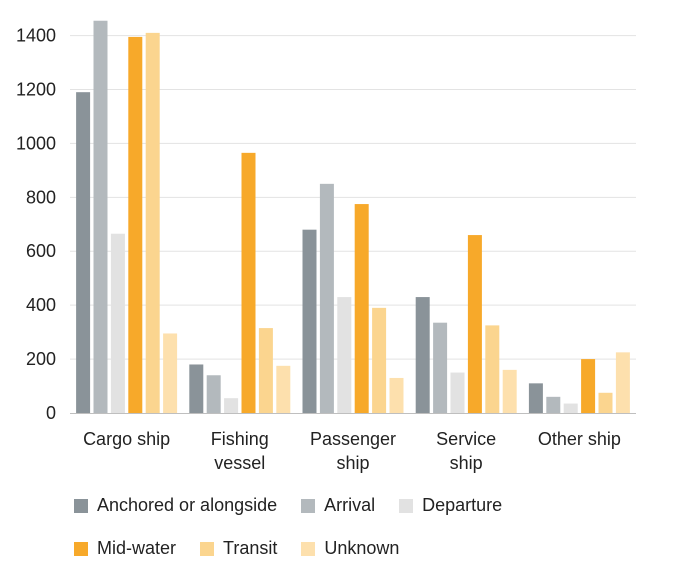  I want to click on legend-item: Anchored or alongside, so click(175, 505).